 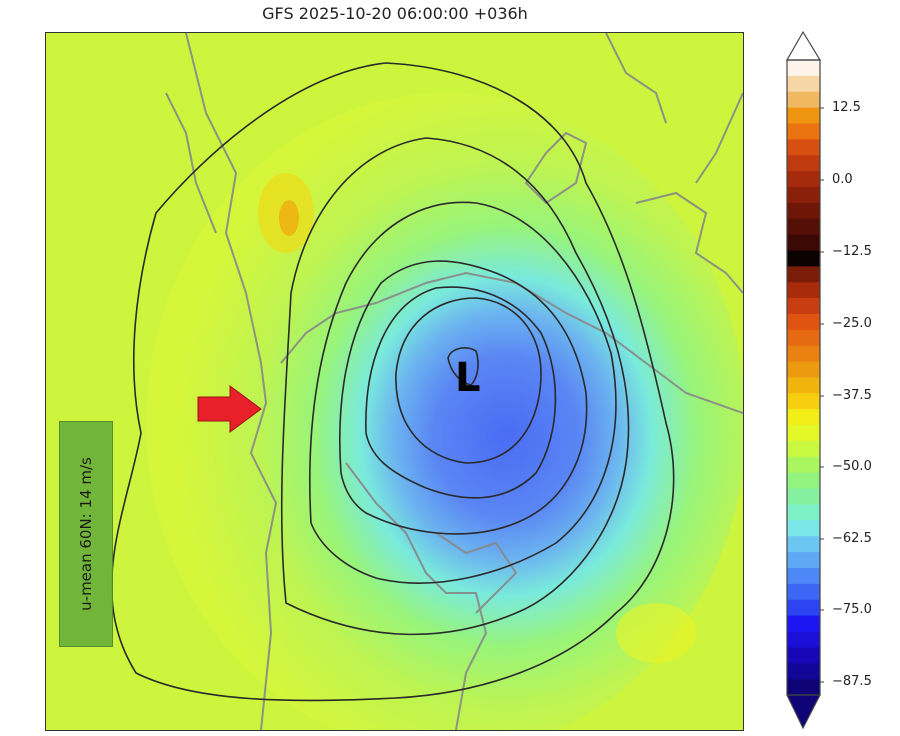 What do you see at coordinates (852, 323) in the screenshot?
I see `colorbar-tick-label: −25.0` at bounding box center [852, 323].